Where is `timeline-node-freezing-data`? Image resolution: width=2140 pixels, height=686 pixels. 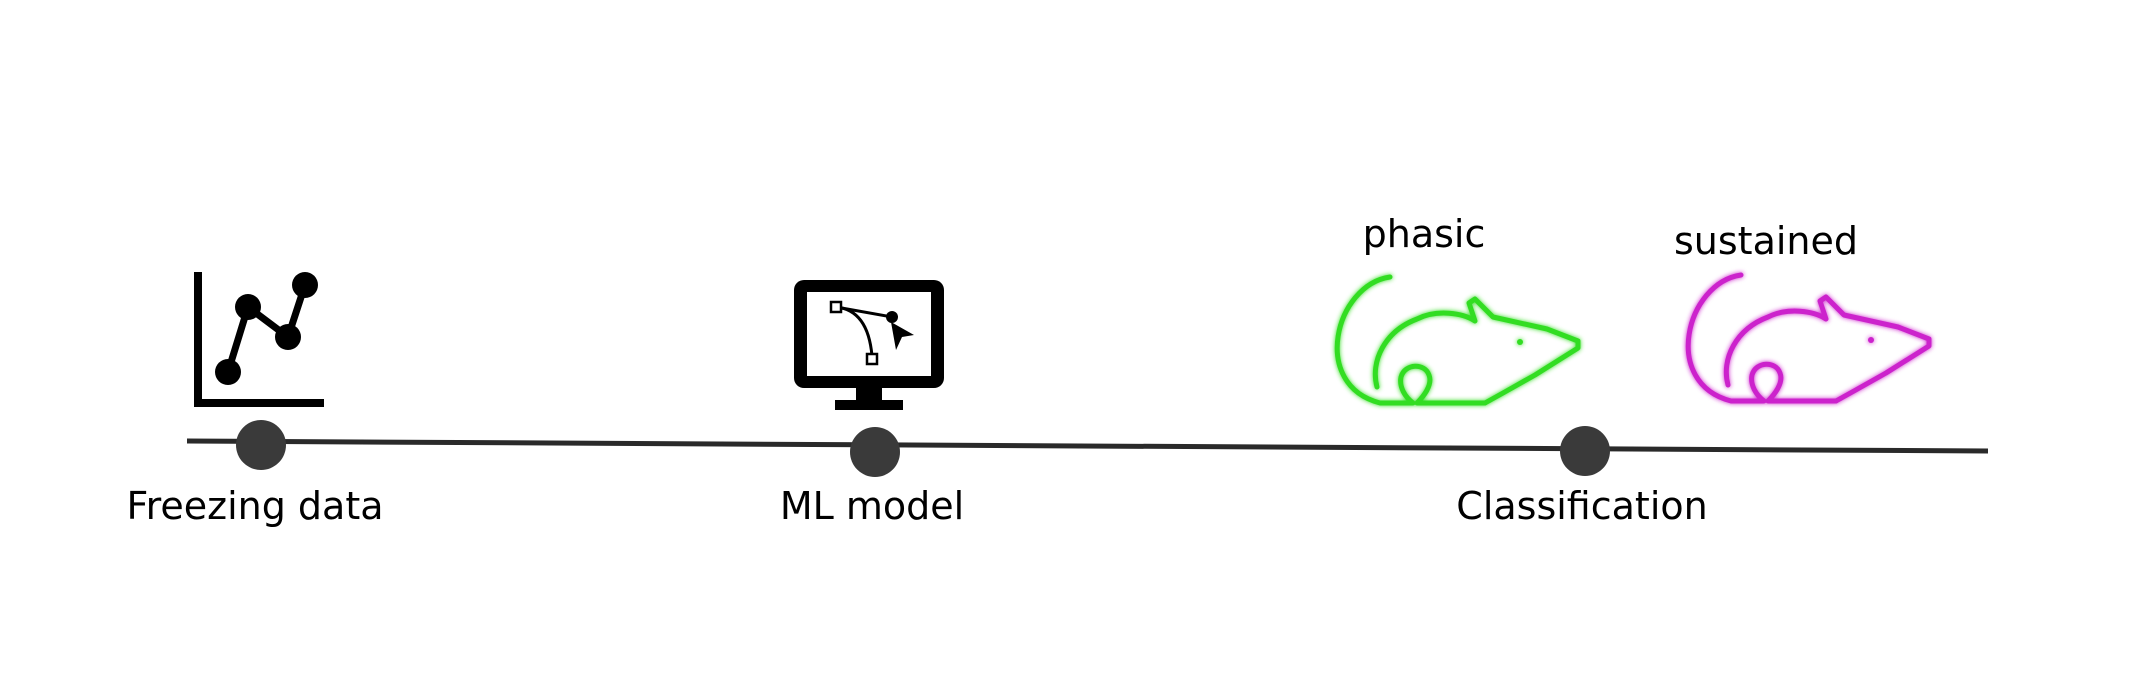
timeline-node-freezing-data is located at coordinates (261, 445).